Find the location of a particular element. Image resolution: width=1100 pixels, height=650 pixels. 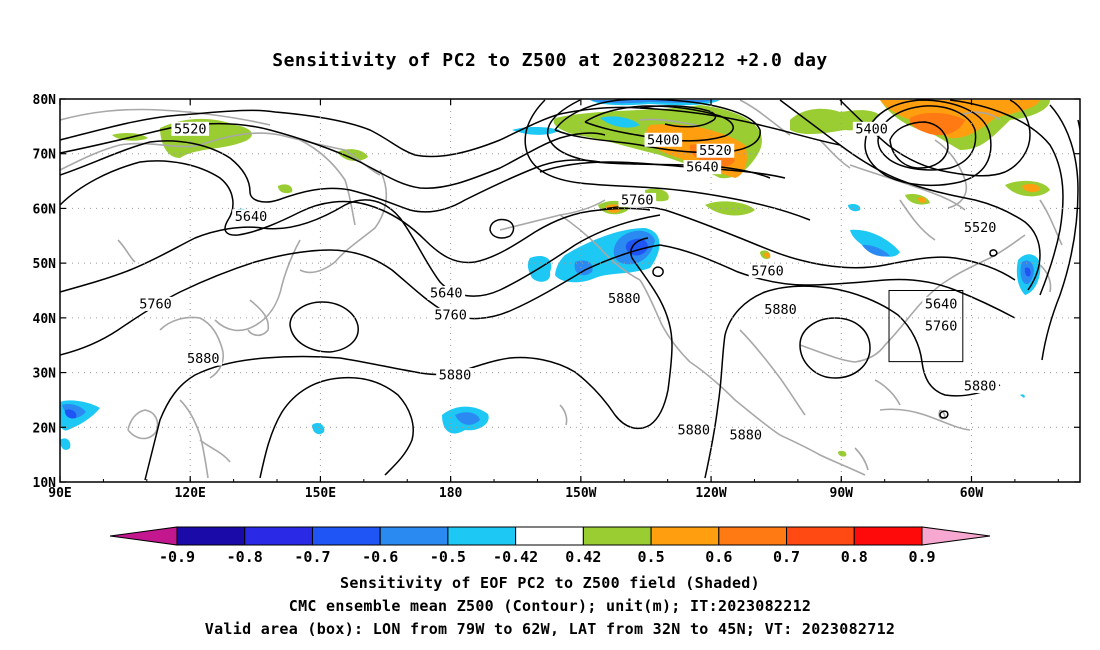

lat-label: 80N is located at coordinates (45, 100).